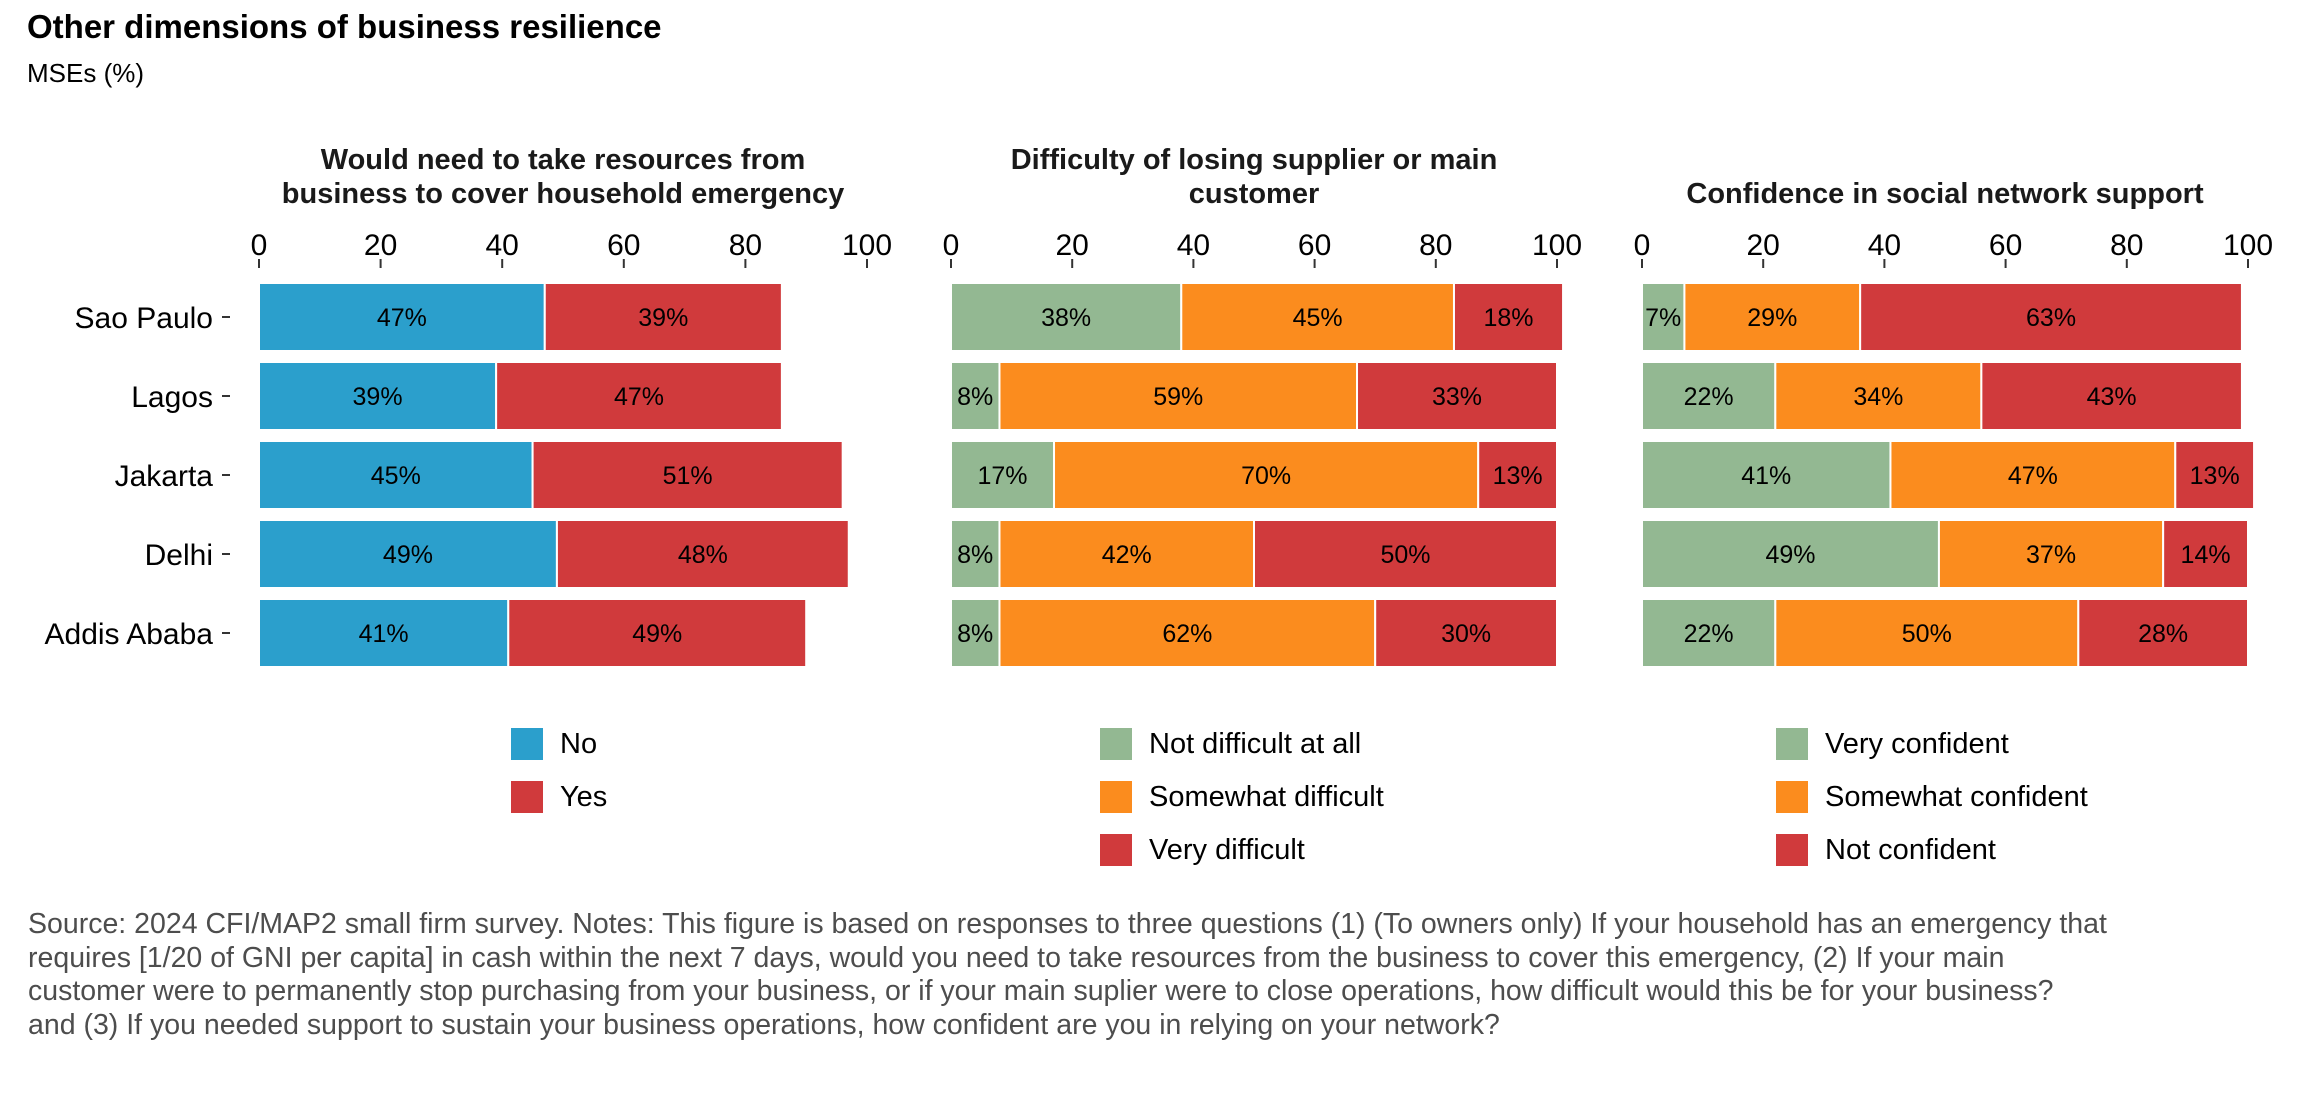 The image size is (2304, 1094). I want to click on y-axis-label: Sao Paulo, so click(144, 318).